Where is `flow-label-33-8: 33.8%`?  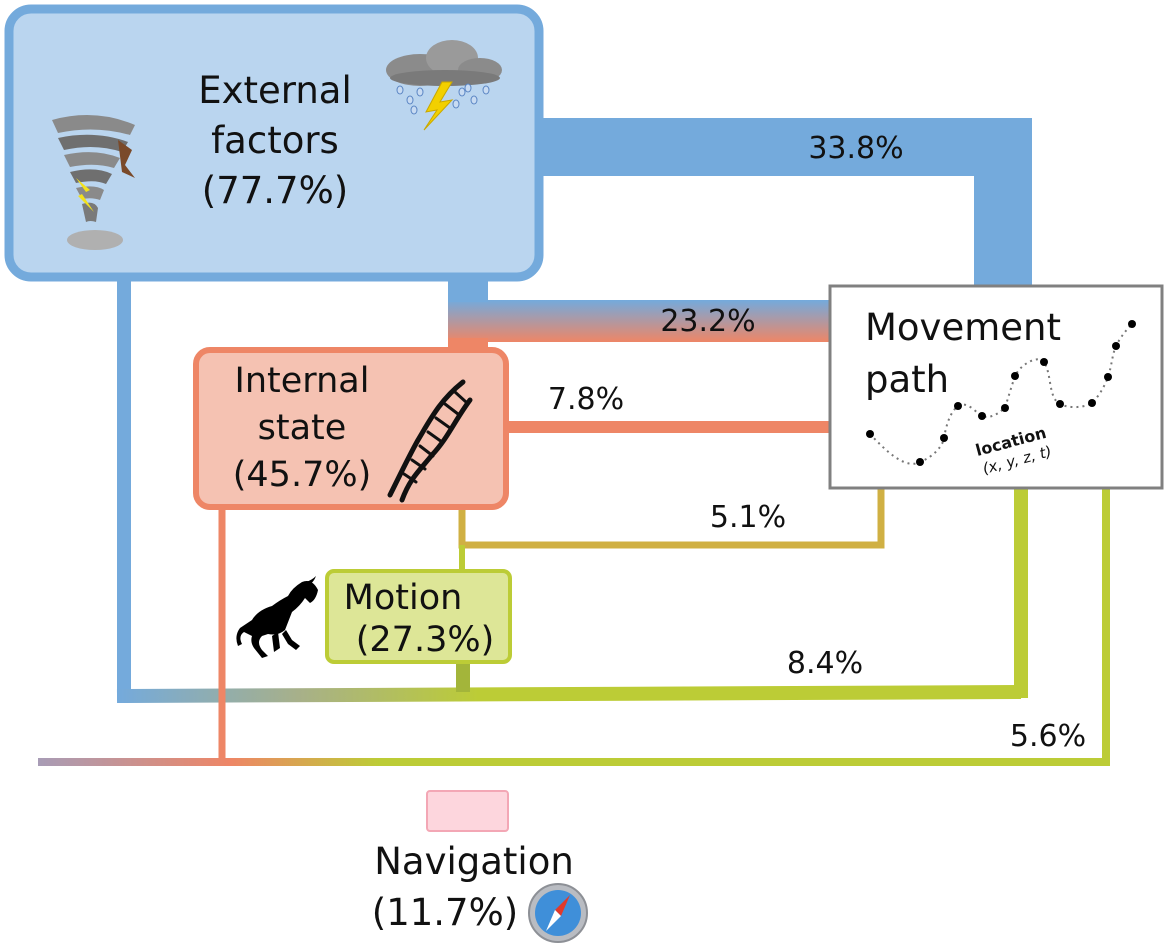 flow-label-33-8: 33.8% is located at coordinates (855, 148).